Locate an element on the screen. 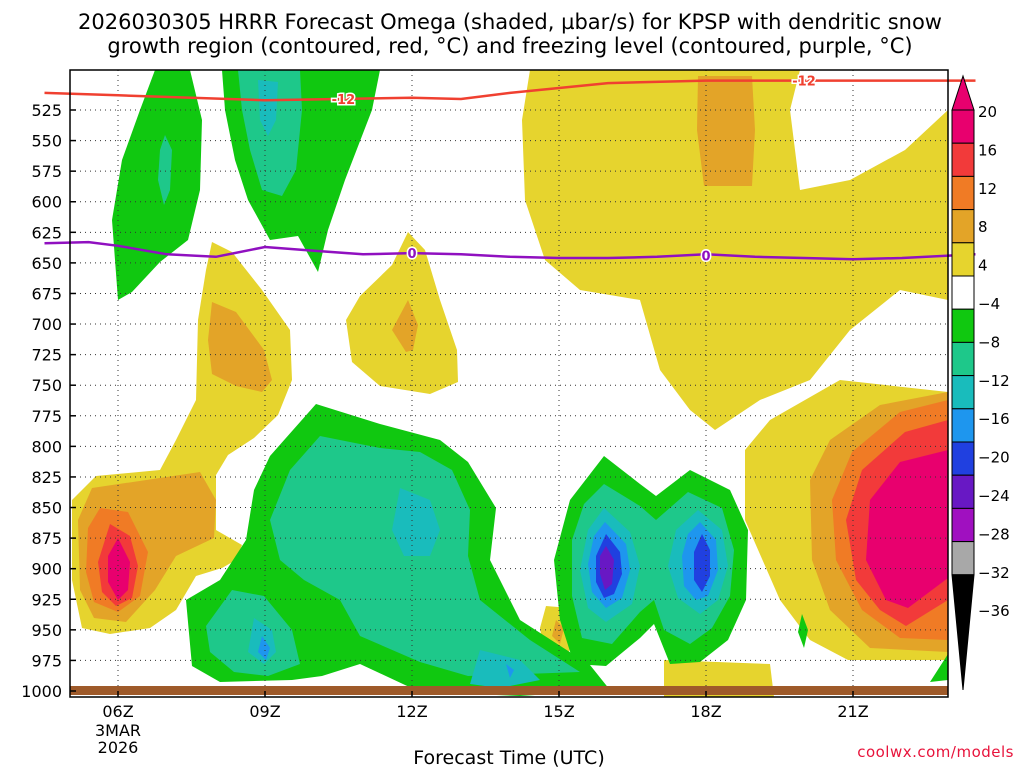 The height and width of the screenshot is (768, 1024). colorbar-label: 20 is located at coordinates (987, 112).